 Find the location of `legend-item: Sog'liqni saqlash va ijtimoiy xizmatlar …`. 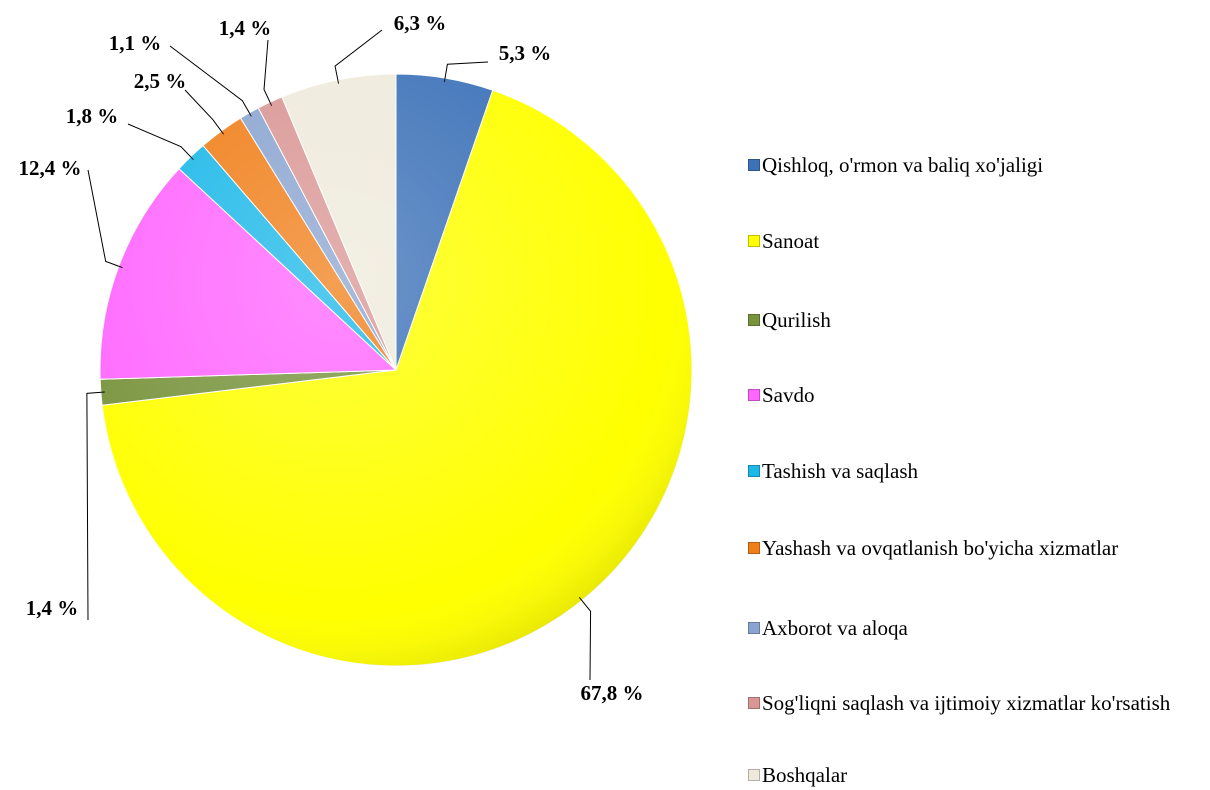

legend-item: Sog'liqni saqlash va ijtimoiy xizmatlar … is located at coordinates (965, 703).